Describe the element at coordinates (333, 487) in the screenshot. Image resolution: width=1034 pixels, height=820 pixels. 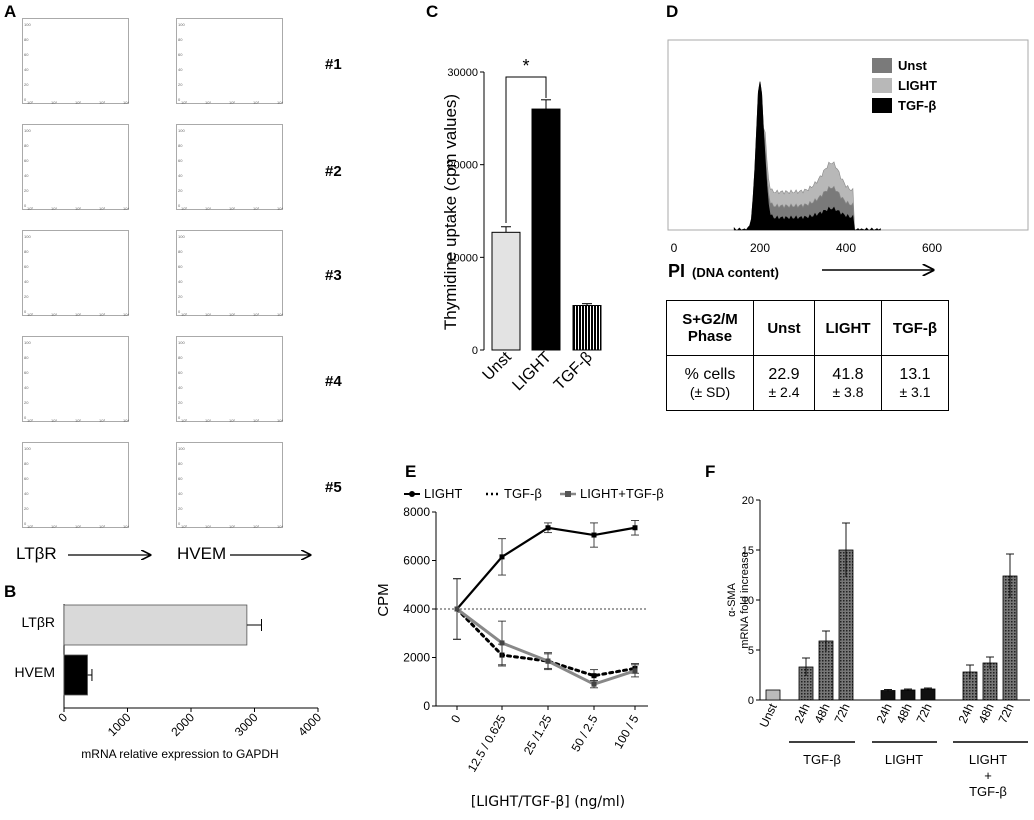
I see `sample-label: #5` at that location.